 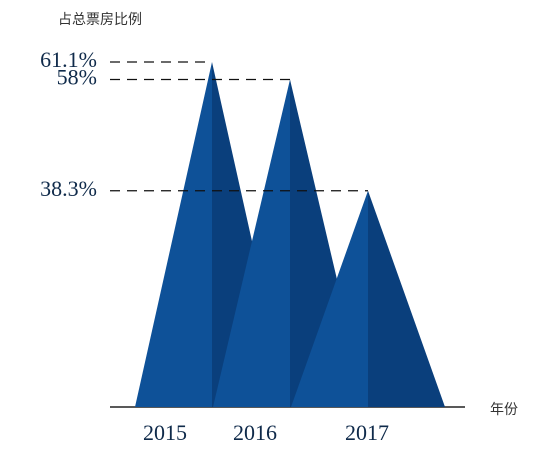 What do you see at coordinates (255, 432) in the screenshot?
I see `x-tick-label: 2016` at bounding box center [255, 432].